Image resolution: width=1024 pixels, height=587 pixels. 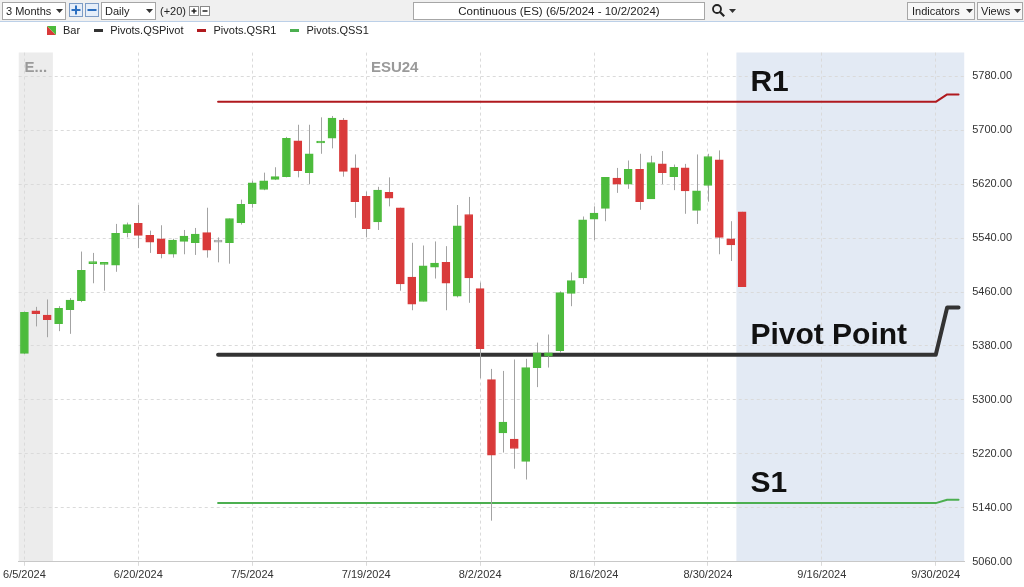 I want to click on y-tick-label: 5700.00, so click(x=992, y=129).